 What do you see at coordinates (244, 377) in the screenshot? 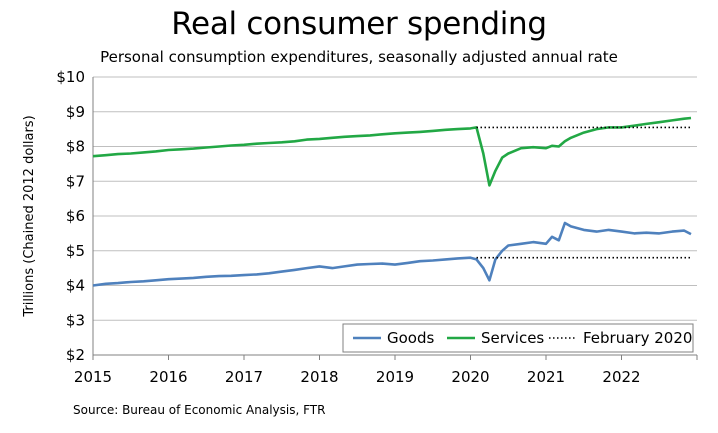
I see `x-tick-label: 2017` at bounding box center [244, 377].